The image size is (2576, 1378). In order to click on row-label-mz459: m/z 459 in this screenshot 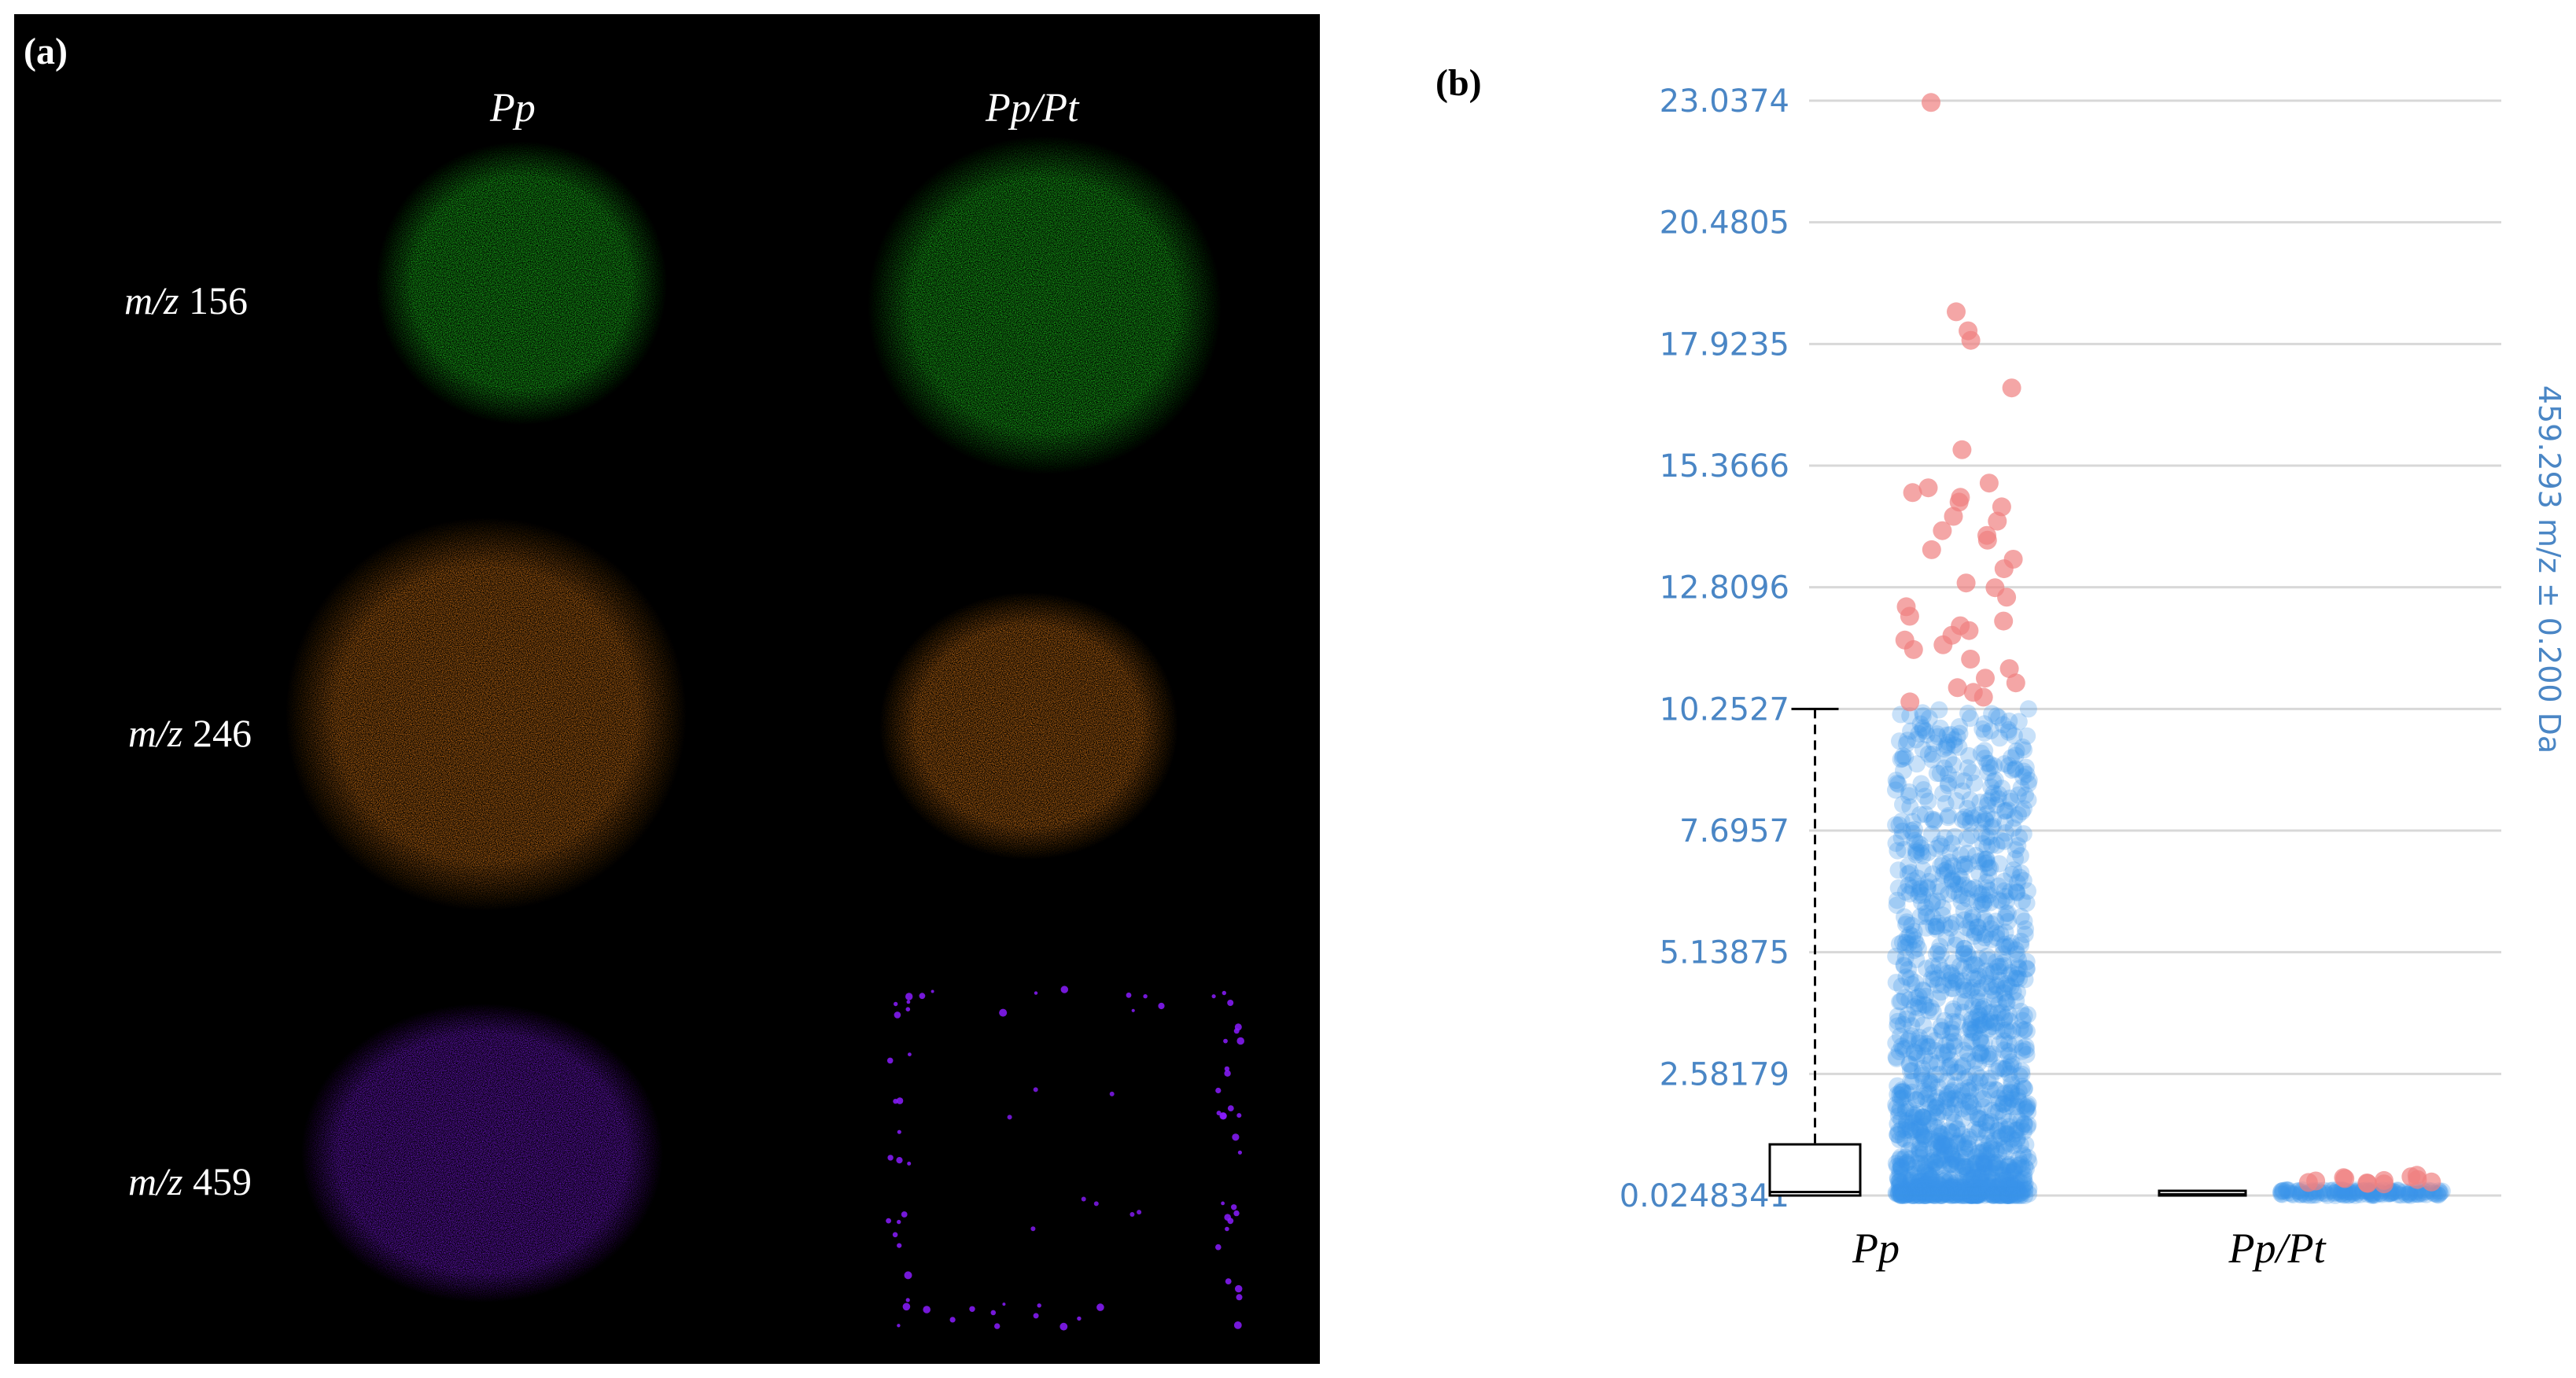, I will do `click(190, 1181)`.